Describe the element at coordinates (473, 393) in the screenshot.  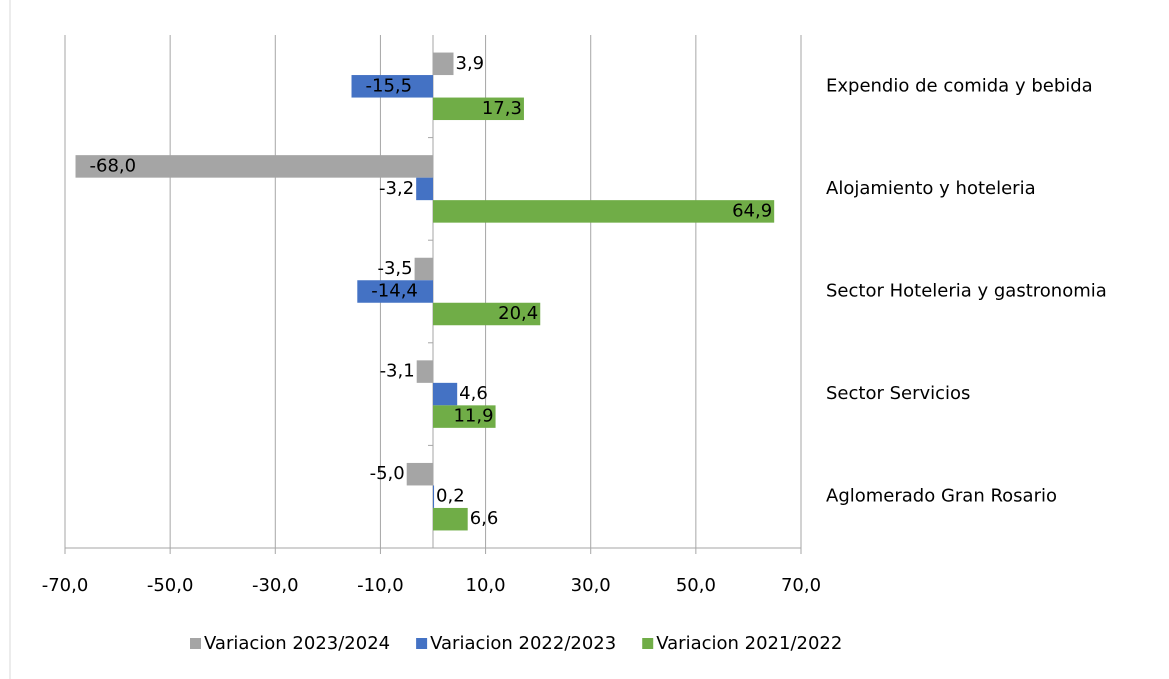
I see `data-label: 4,6` at that location.